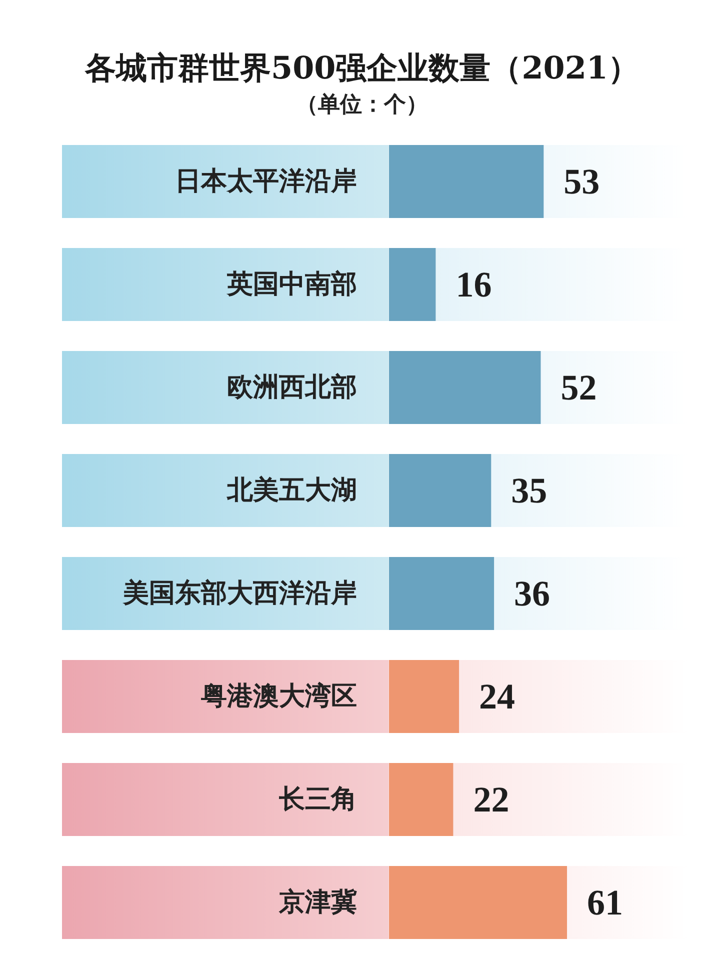 The height and width of the screenshot is (972, 724). What do you see at coordinates (491, 800) in the screenshot?
I see `data-label: 22` at bounding box center [491, 800].